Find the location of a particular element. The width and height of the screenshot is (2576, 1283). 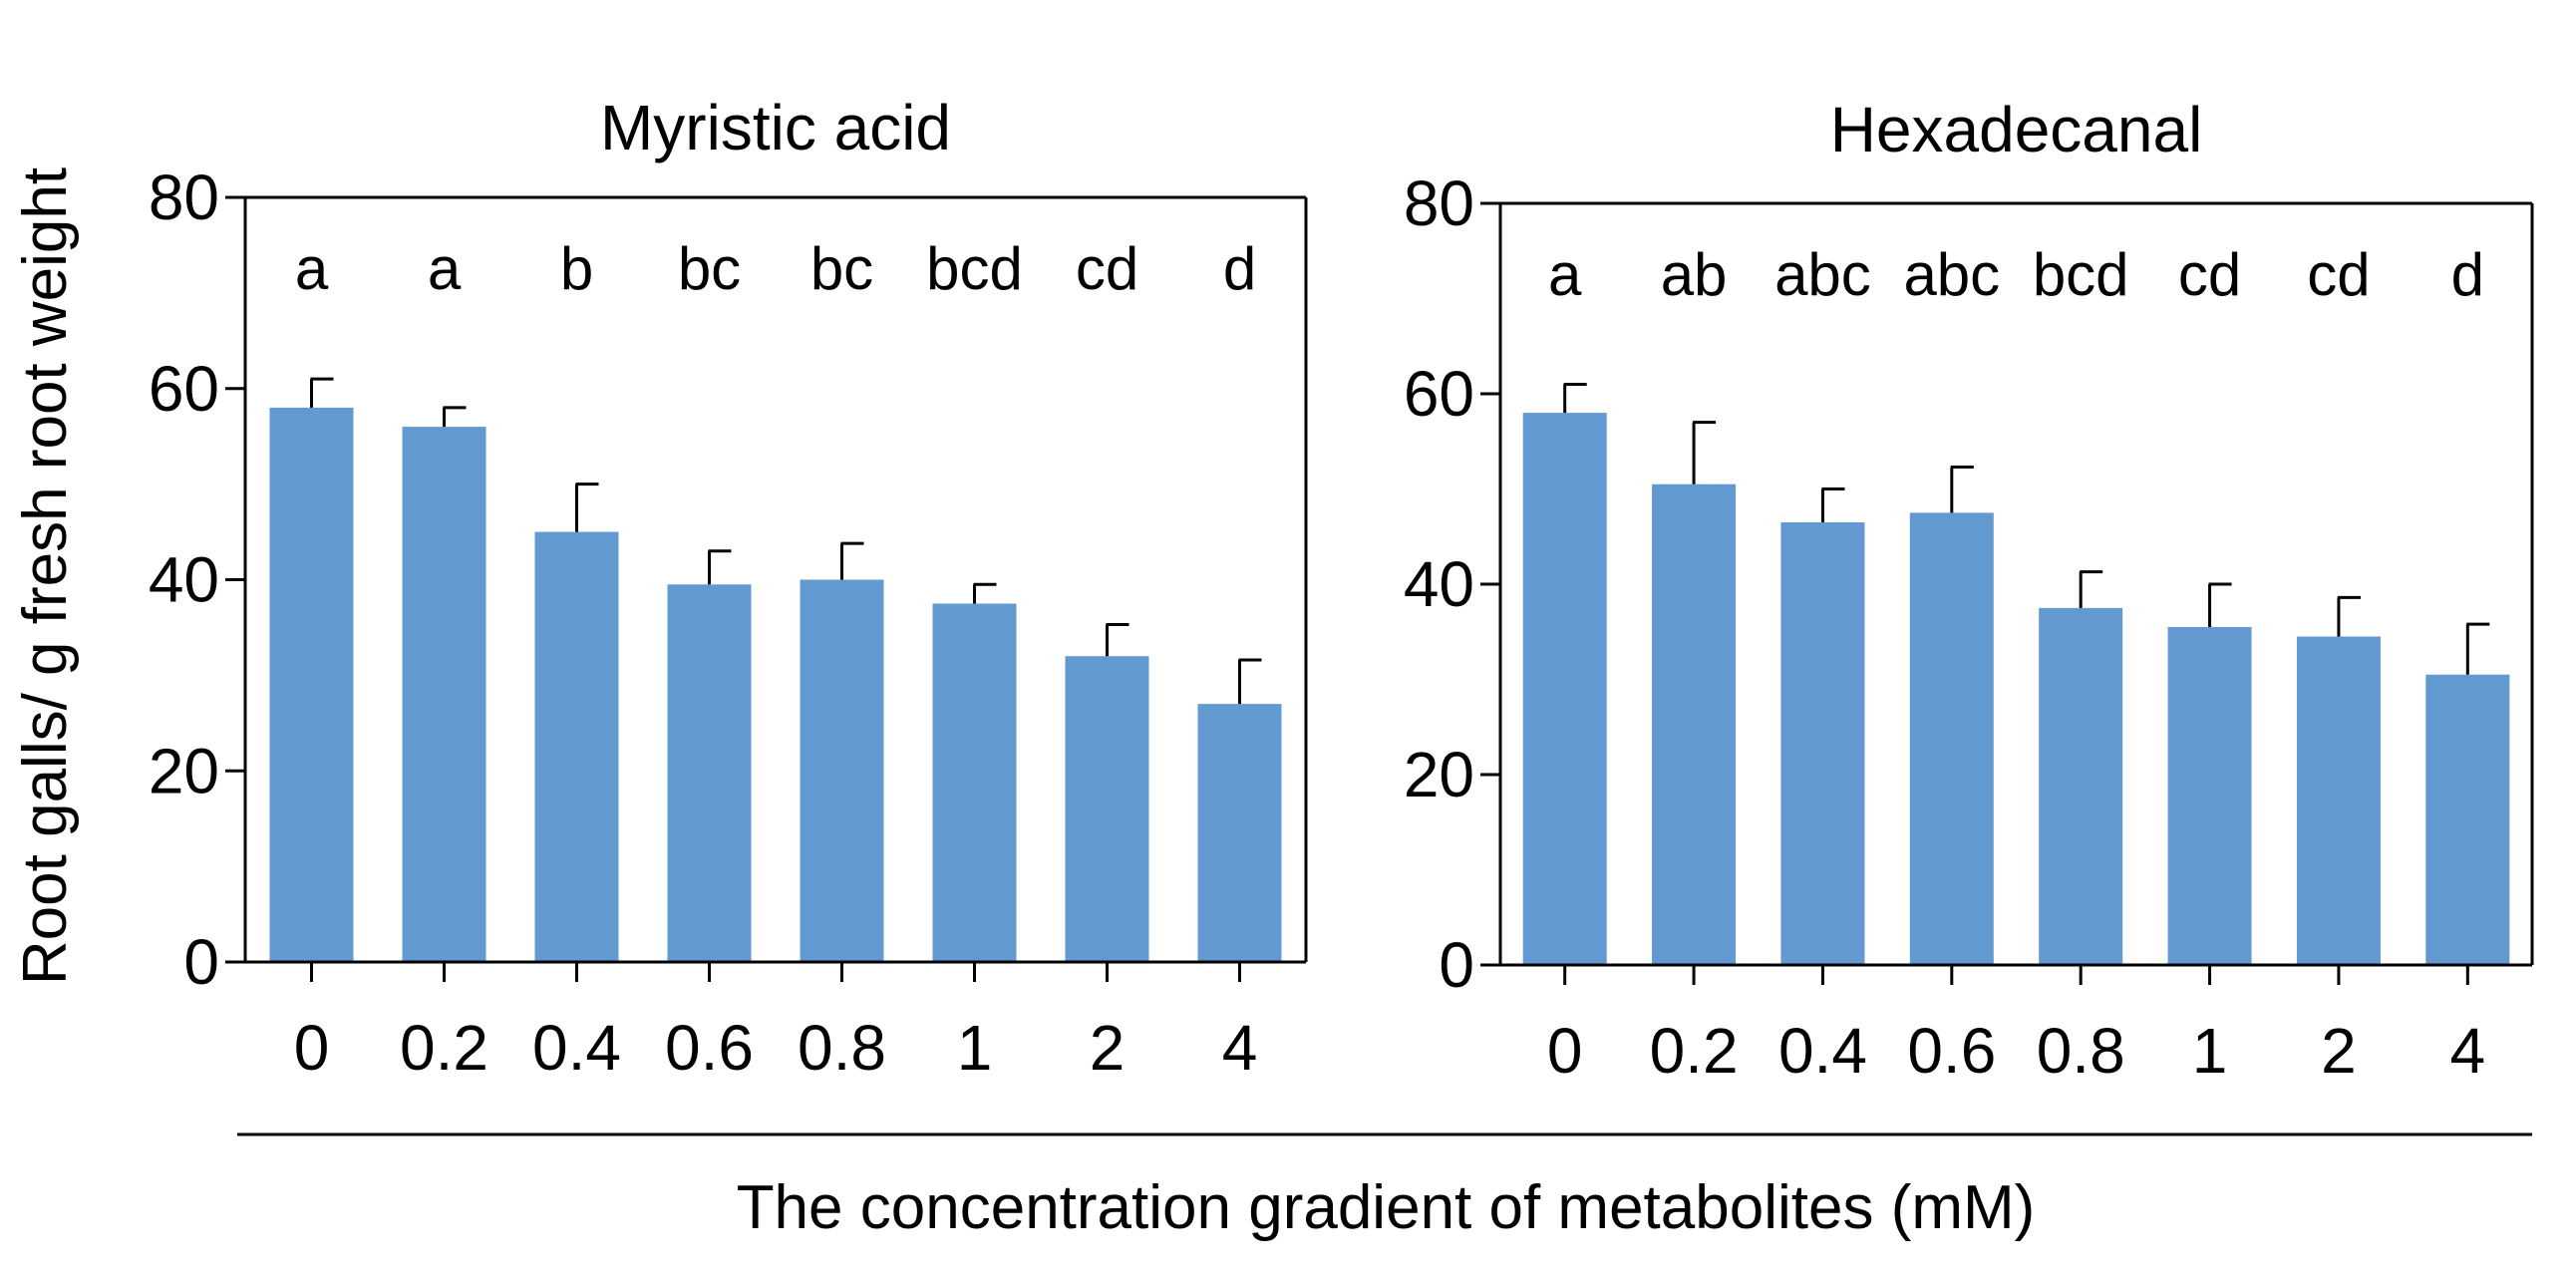

chart-title: Hexadecanal is located at coordinates (2016, 130).